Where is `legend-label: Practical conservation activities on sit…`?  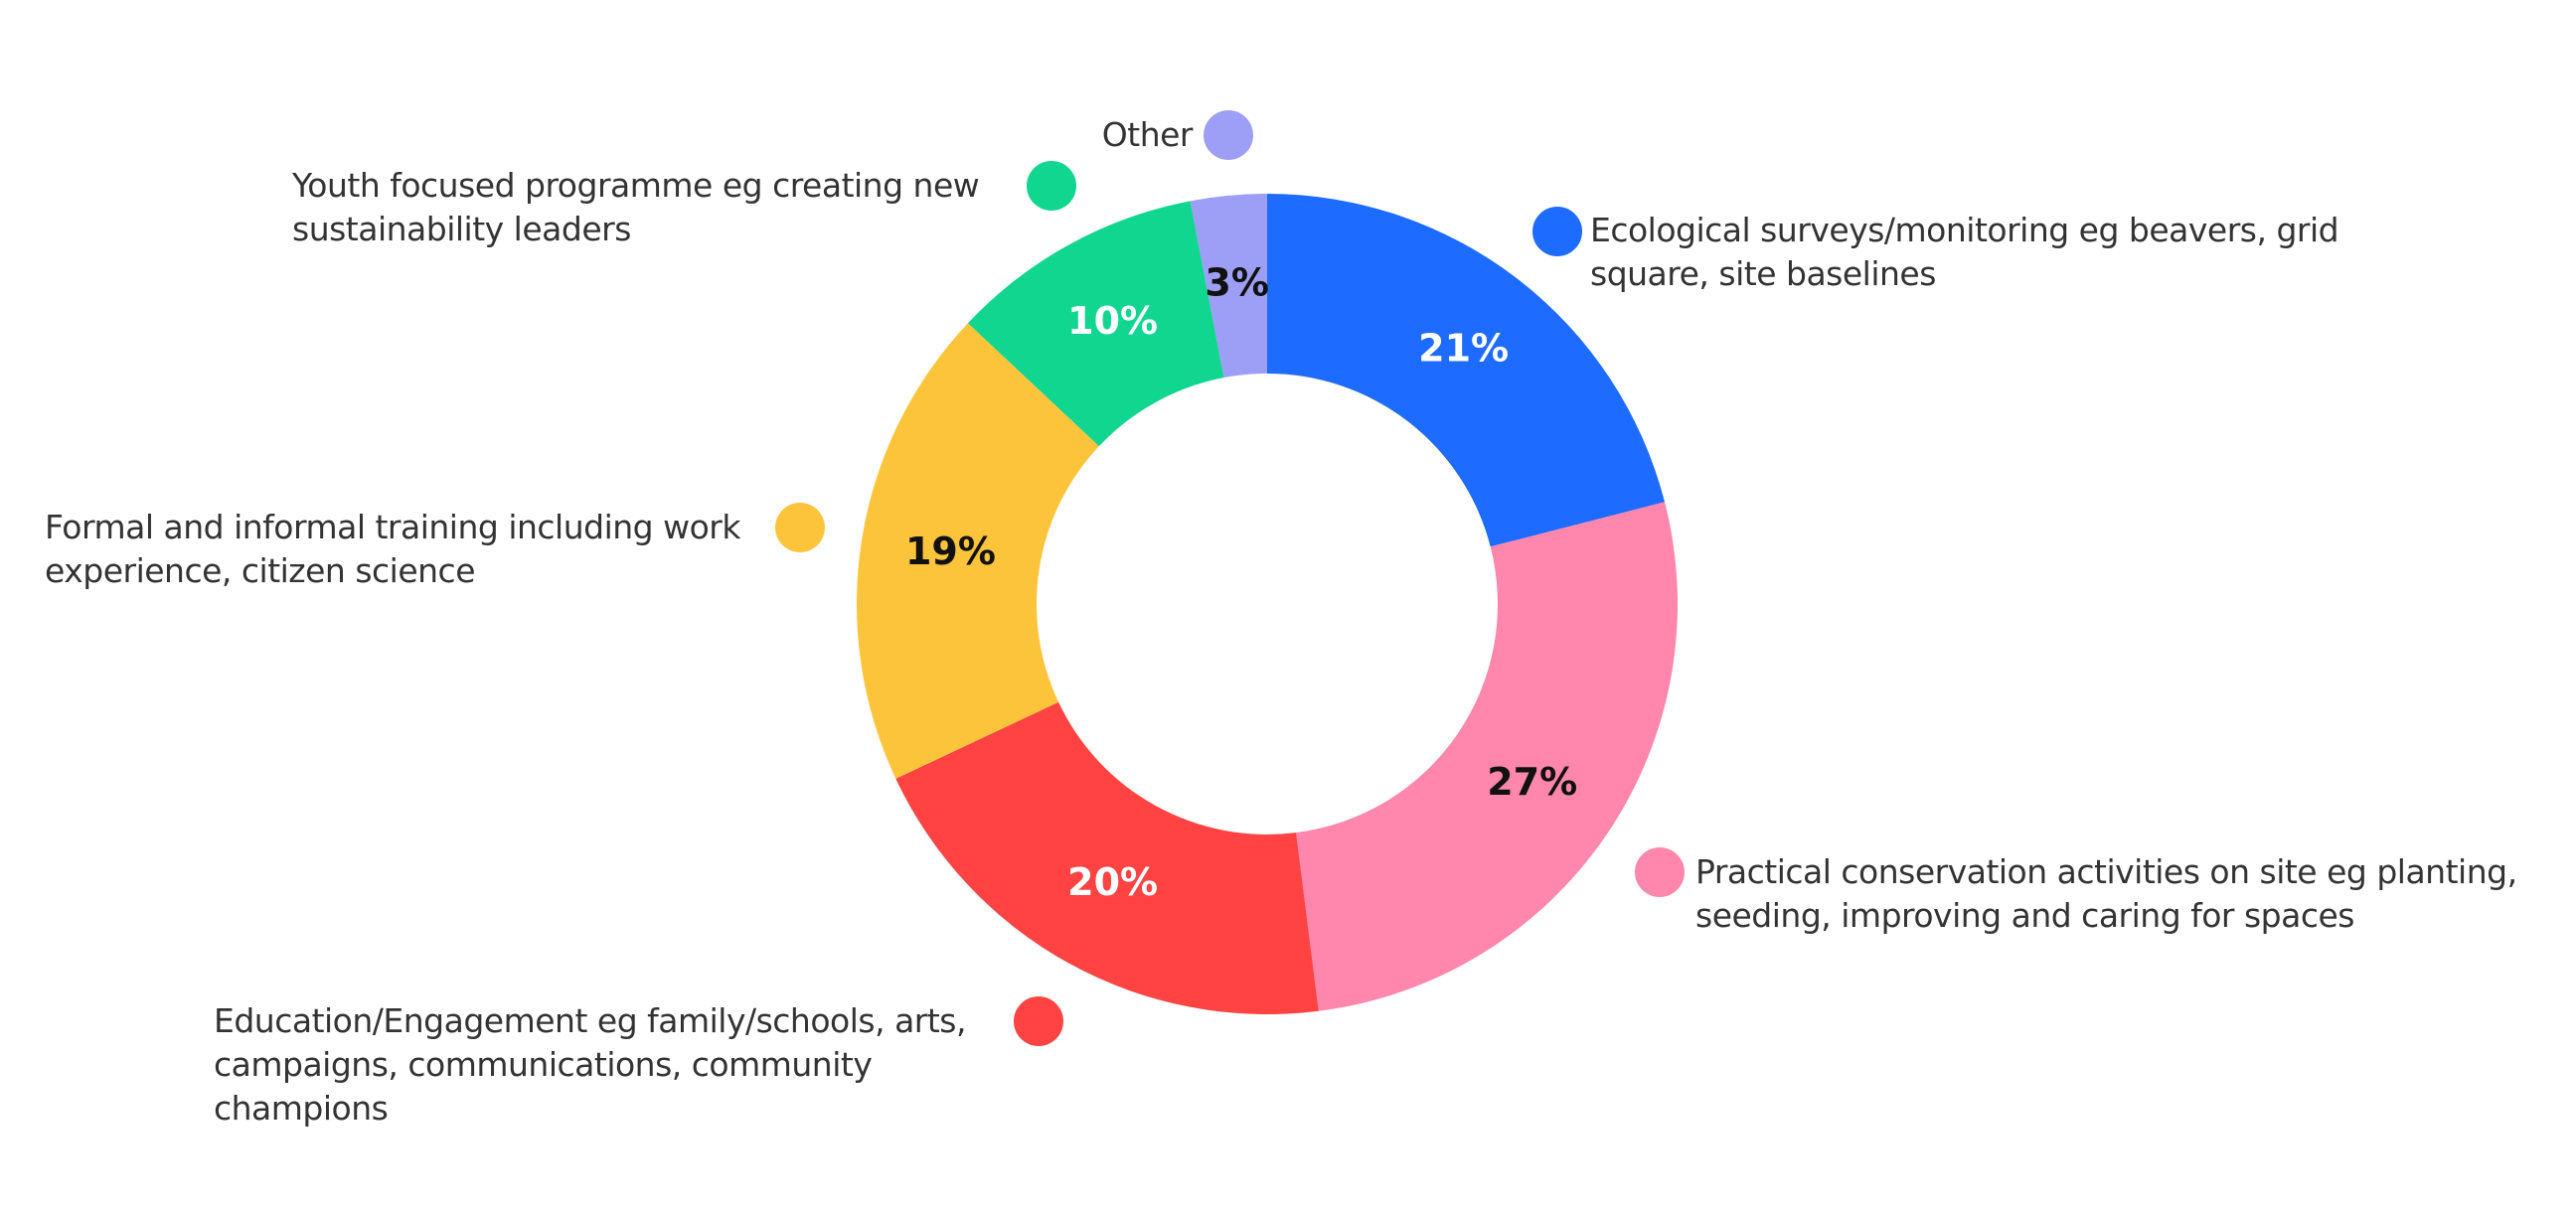
legend-label: Practical conservation activities on sit… is located at coordinates (2106, 894).